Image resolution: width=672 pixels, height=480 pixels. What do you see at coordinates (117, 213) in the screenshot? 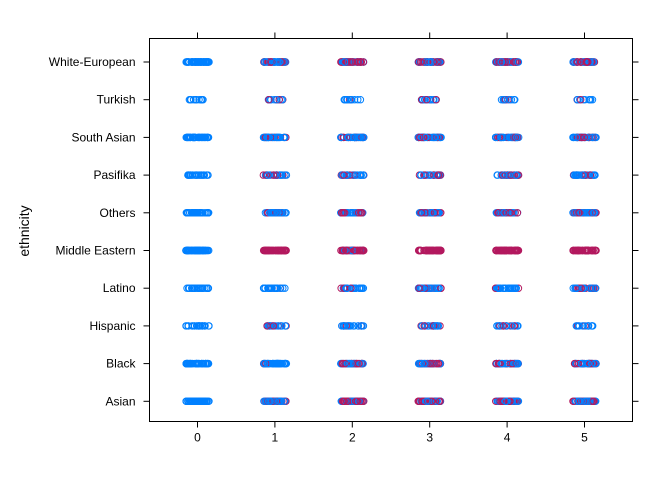
I see `y-tick-label-5: Others` at bounding box center [117, 213].